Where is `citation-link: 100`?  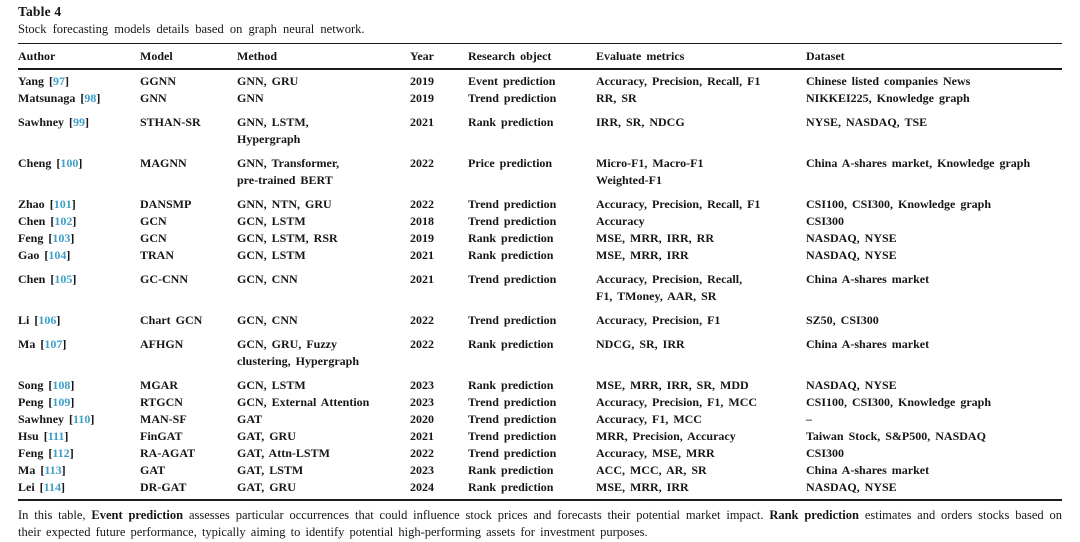
citation-link: 100 is located at coordinates (69, 163).